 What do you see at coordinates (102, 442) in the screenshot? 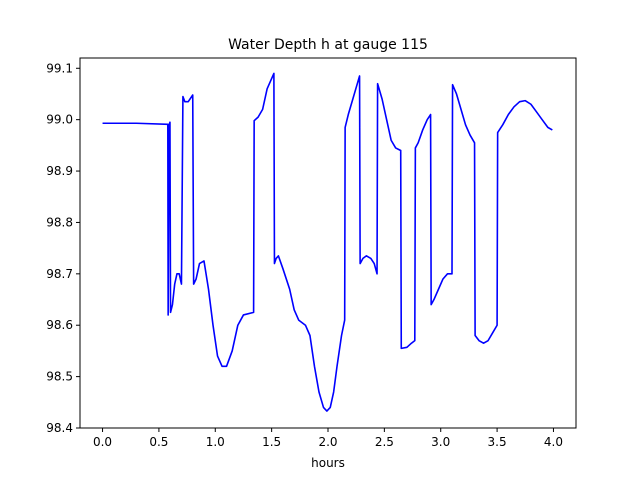
I see `x-tick-label: 0.0` at bounding box center [102, 442].